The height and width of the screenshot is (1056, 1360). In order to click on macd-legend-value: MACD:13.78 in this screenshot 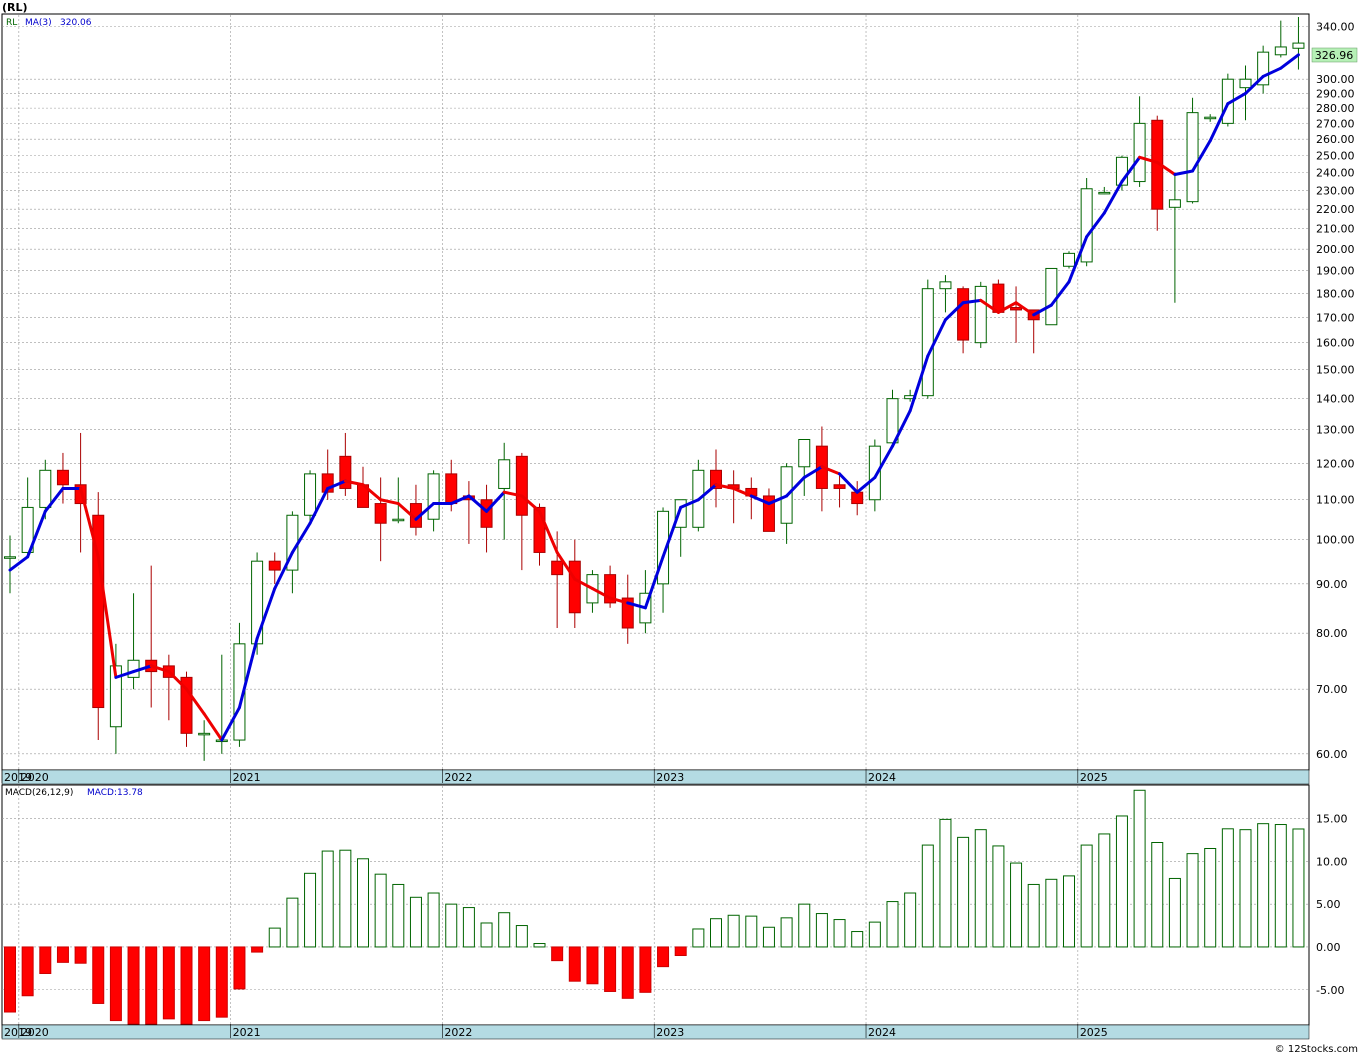, I will do `click(115, 793)`.